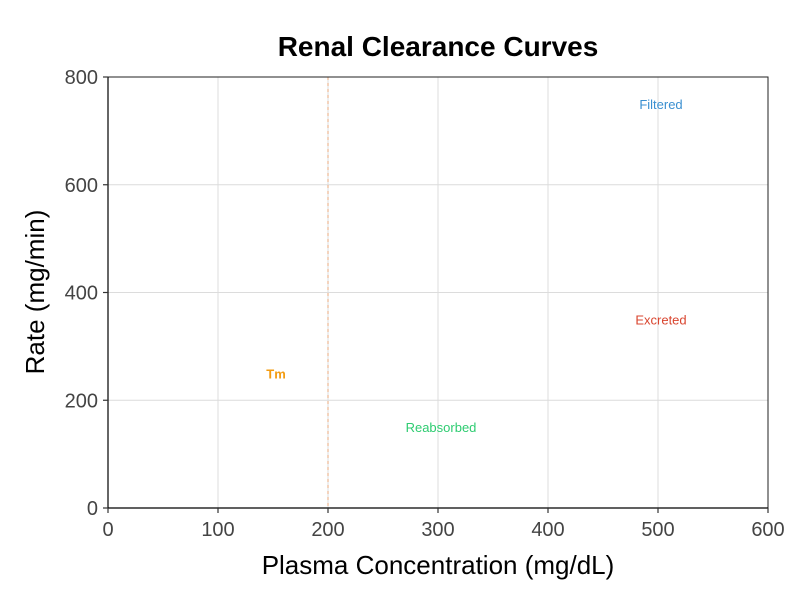 This screenshot has width=800, height=600. Describe the element at coordinates (657, 530) in the screenshot. I see `x-tick-label: 500` at that location.